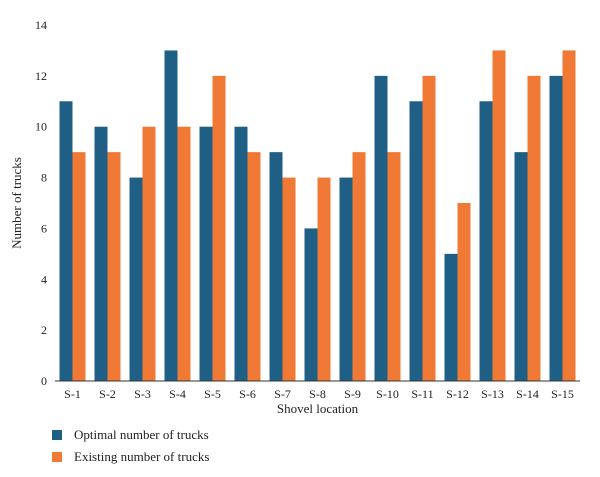  What do you see at coordinates (177, 394) in the screenshot?
I see `x-tick-label: S-4` at bounding box center [177, 394].